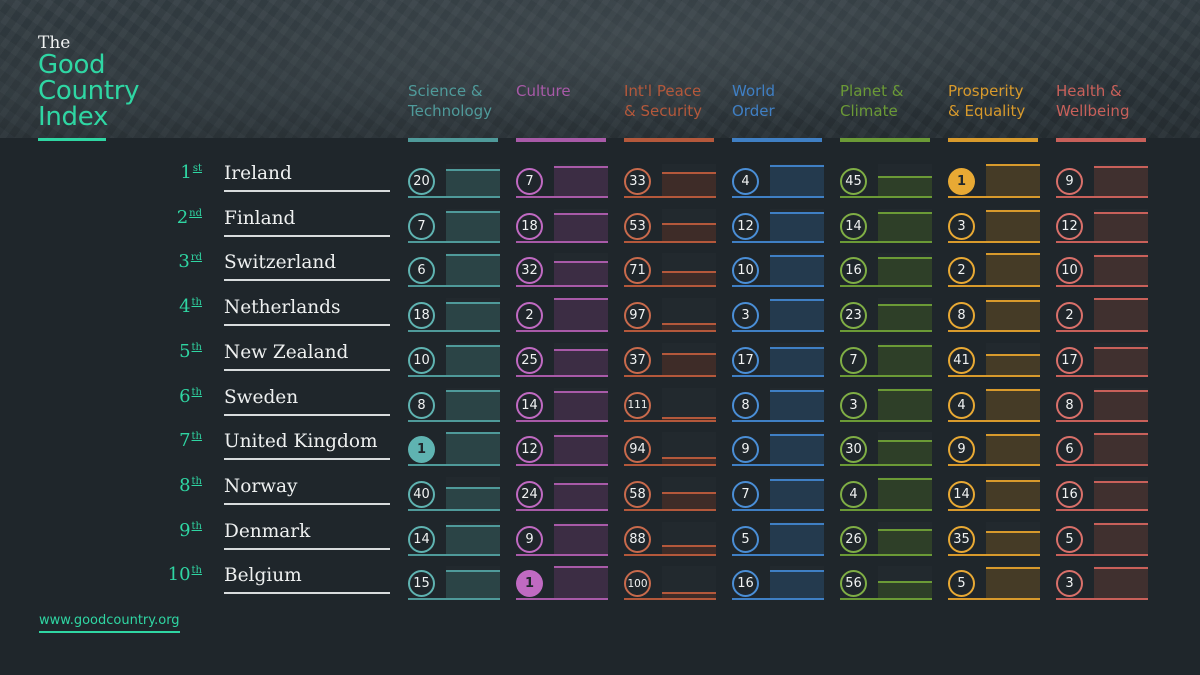  I want to click on rank-label: 7th, so click(176, 440).